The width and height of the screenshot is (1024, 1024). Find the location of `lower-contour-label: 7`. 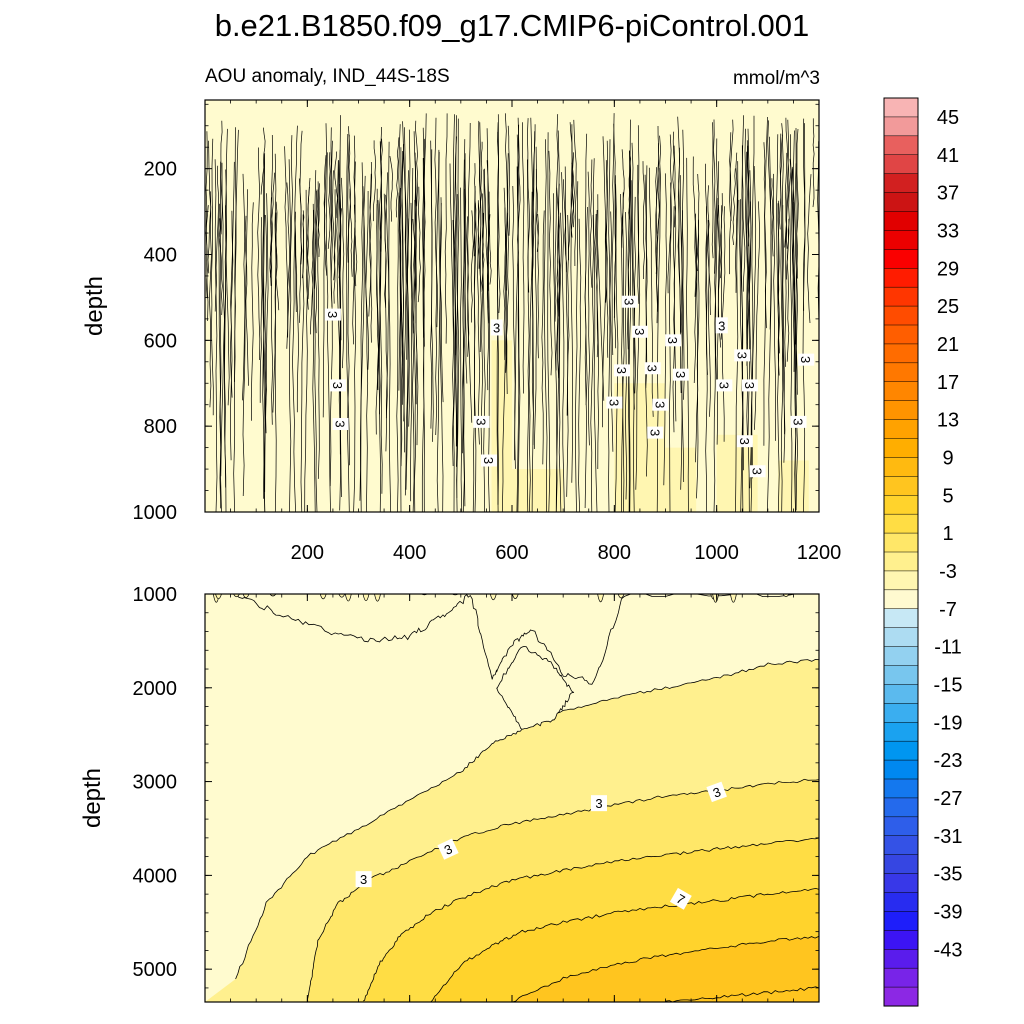

lower-contour-label: 7 is located at coordinates (680, 898).